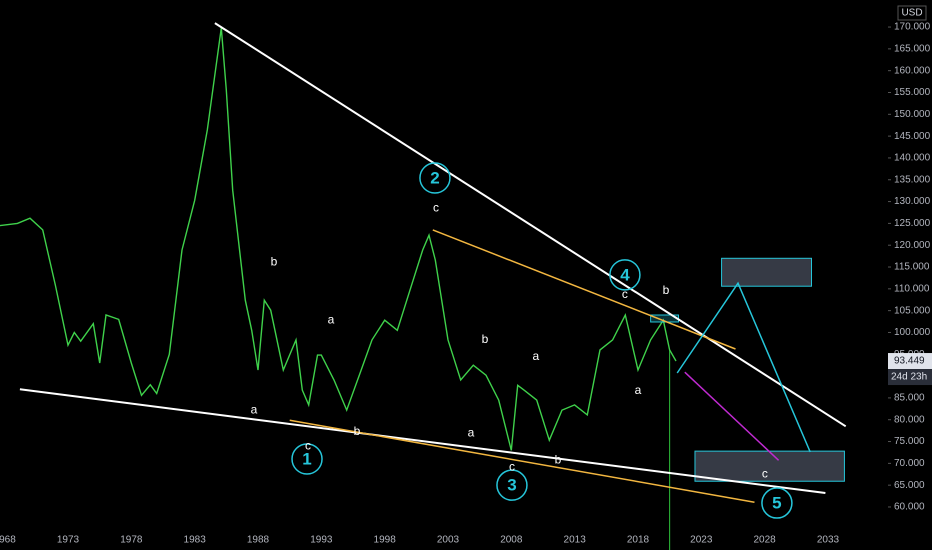  I want to click on x-tick-label: 2018, so click(638, 540).